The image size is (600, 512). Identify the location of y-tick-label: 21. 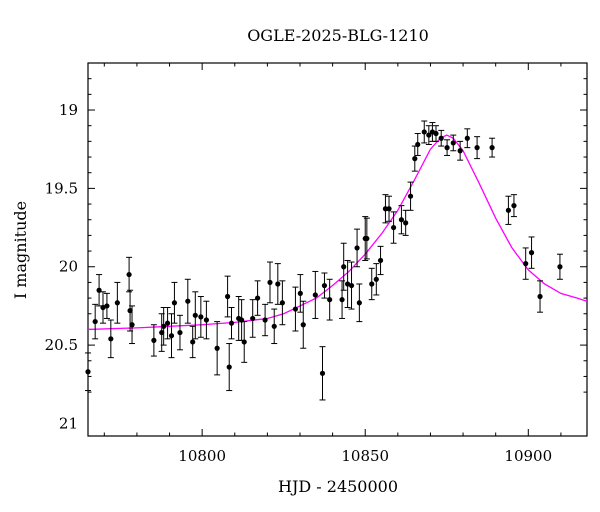
(68, 423).